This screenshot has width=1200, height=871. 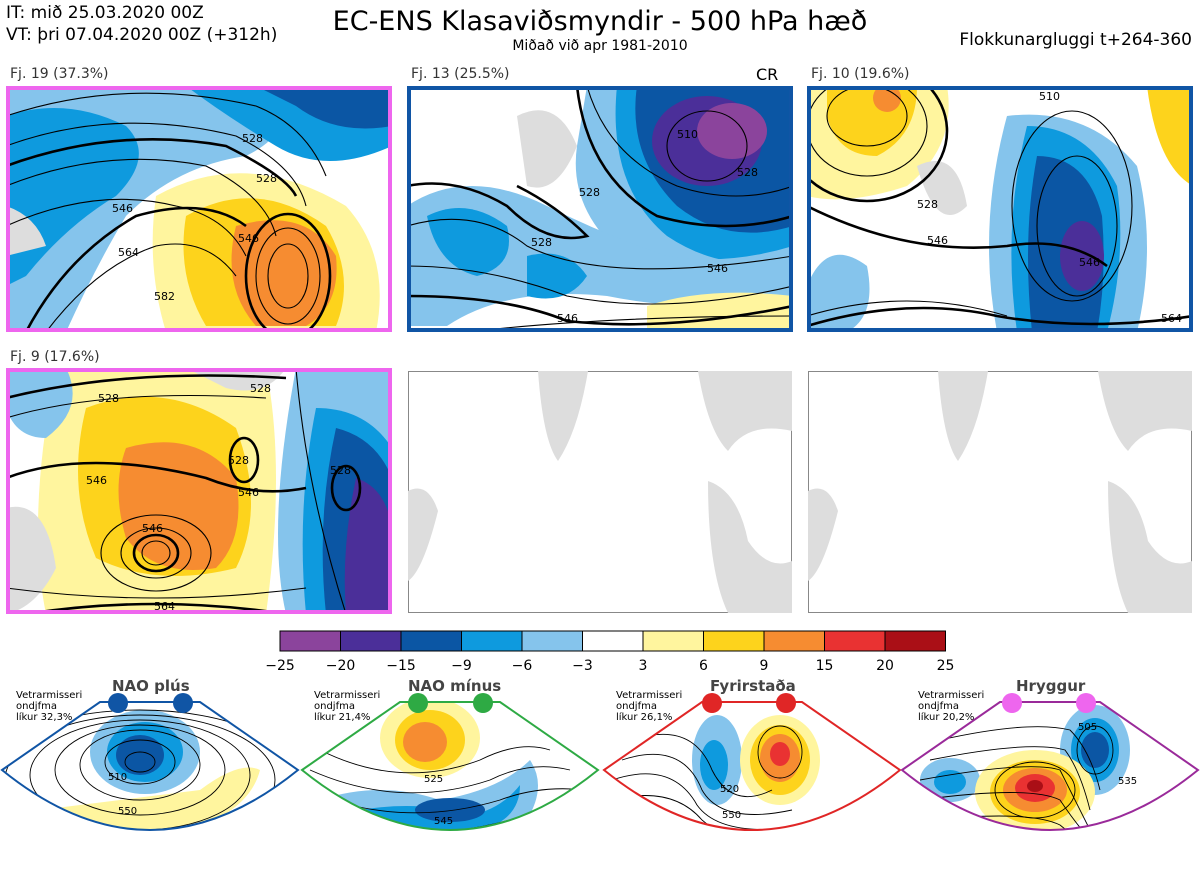 I want to click on panel-label-2: Fj. 13 (25.5%), so click(x=460, y=74).